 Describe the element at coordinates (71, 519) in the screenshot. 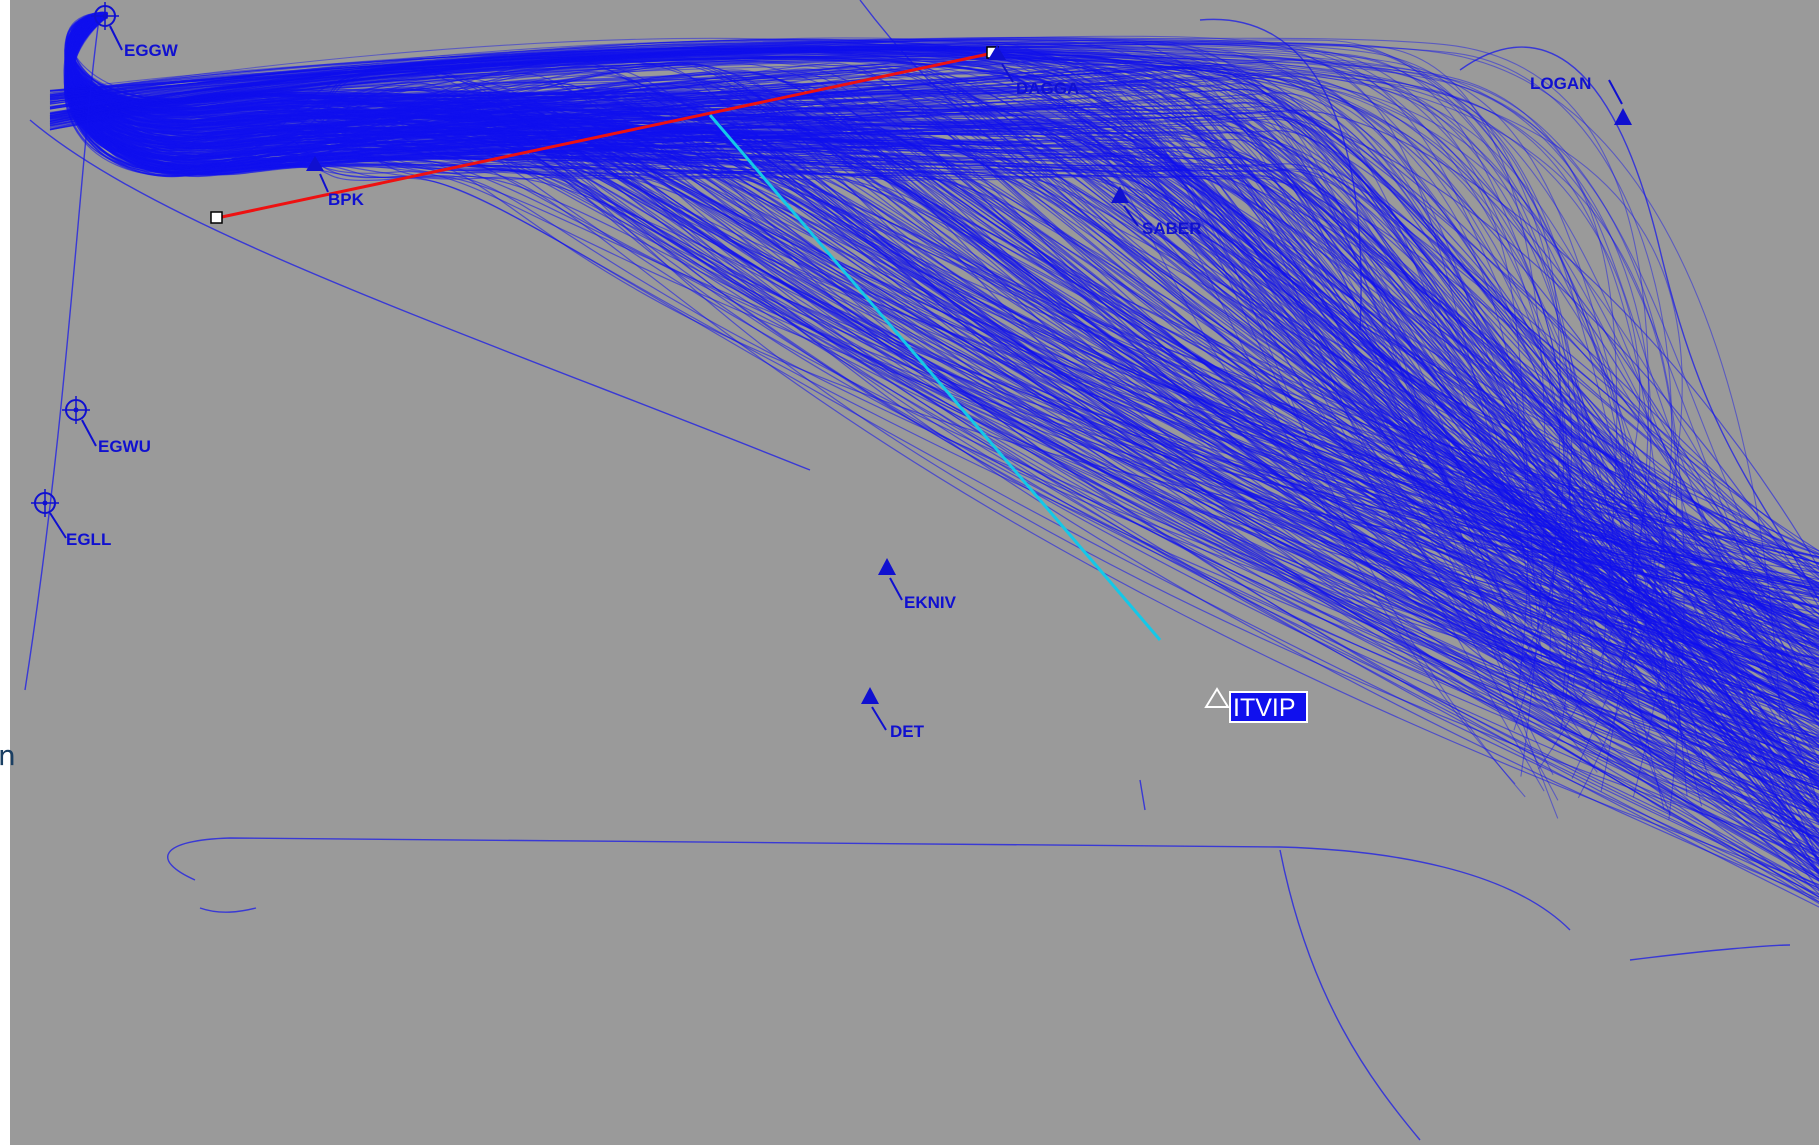

I see `airport-EGLL: EGLL` at that location.